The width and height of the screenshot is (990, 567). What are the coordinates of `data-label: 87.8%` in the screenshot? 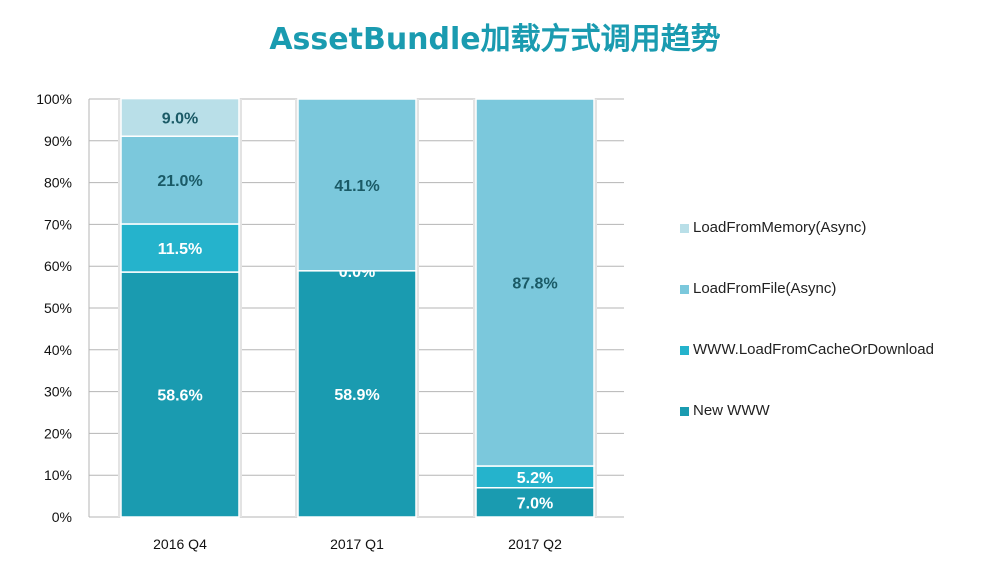 It's located at (534, 284).